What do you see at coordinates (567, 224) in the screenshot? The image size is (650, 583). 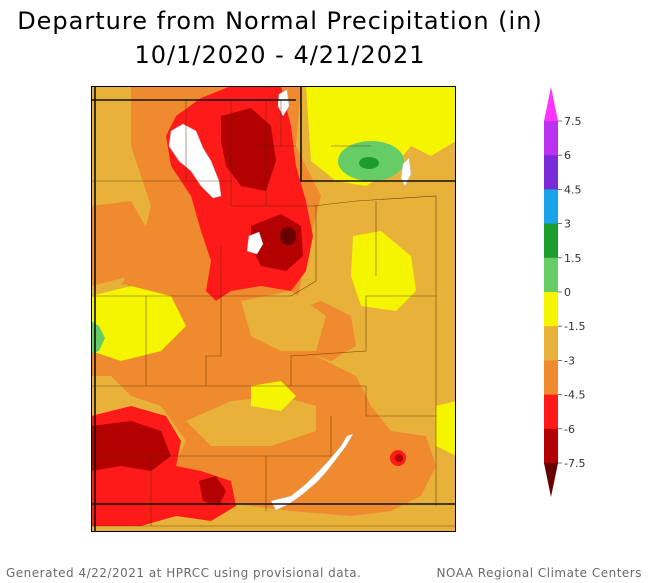 I see `legend-tick-label: 3` at bounding box center [567, 224].